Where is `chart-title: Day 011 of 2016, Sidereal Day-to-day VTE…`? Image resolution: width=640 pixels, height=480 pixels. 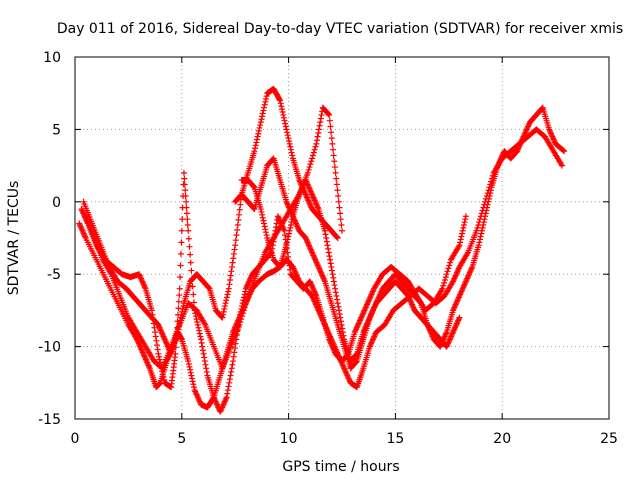 chart-title: Day 011 of 2016, Sidereal Day-to-day VTE… is located at coordinates (340, 29).